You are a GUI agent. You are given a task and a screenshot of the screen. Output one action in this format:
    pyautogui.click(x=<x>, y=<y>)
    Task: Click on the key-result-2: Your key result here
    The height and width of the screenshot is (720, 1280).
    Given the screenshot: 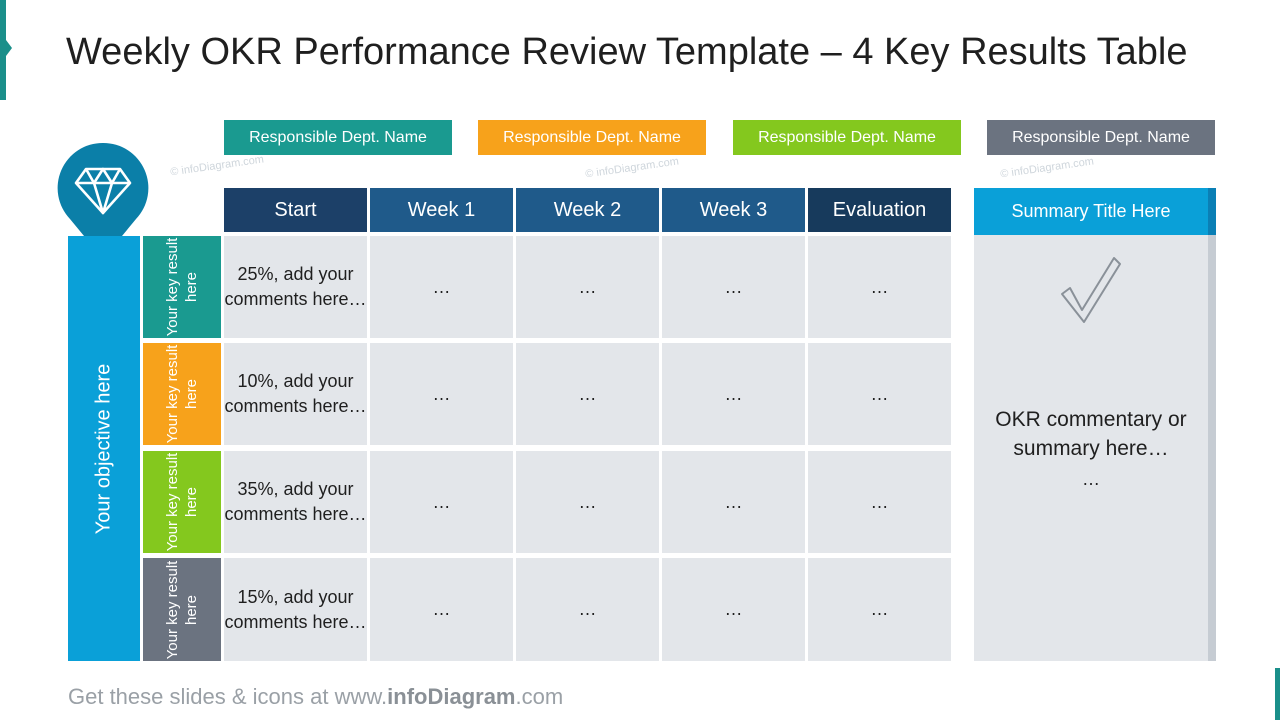 What is the action you would take?
    pyautogui.click(x=182, y=394)
    